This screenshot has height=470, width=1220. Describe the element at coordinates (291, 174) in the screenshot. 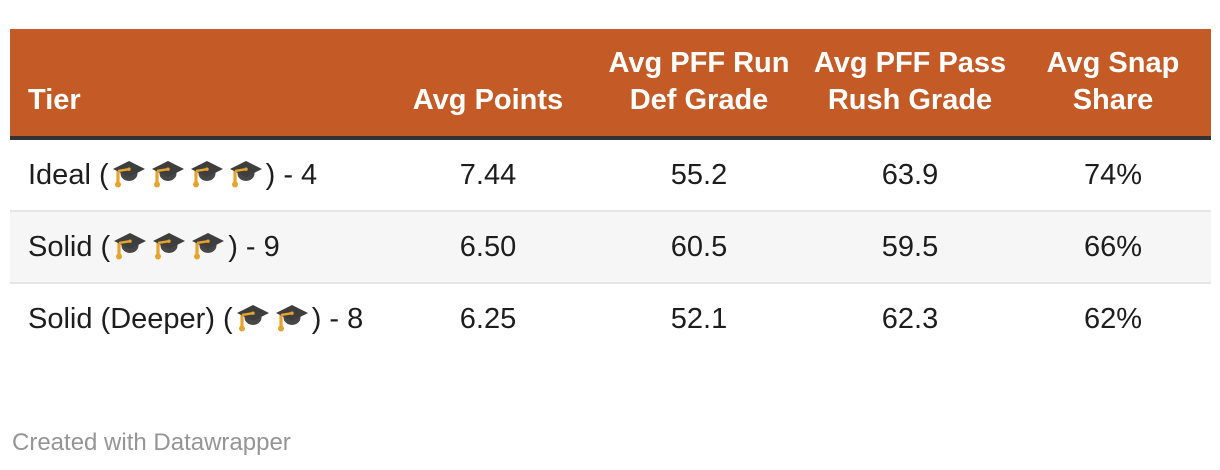

I see `tier-label-suffix: ) - 4` at that location.